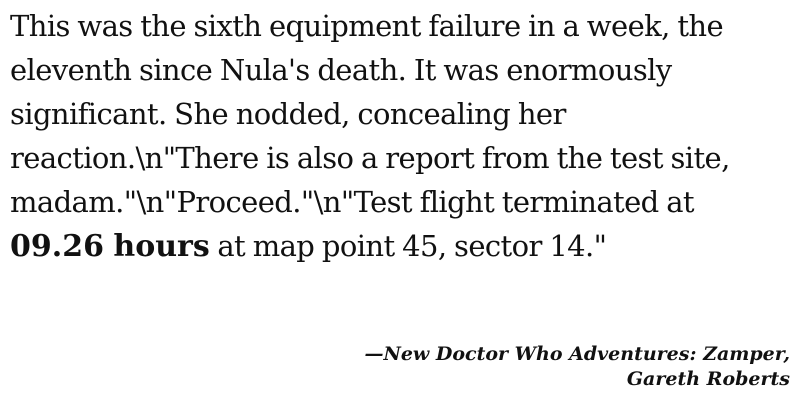  Describe the element at coordinates (110, 246) in the screenshot. I see `passage-emphasis: 09.26 hours` at that location.